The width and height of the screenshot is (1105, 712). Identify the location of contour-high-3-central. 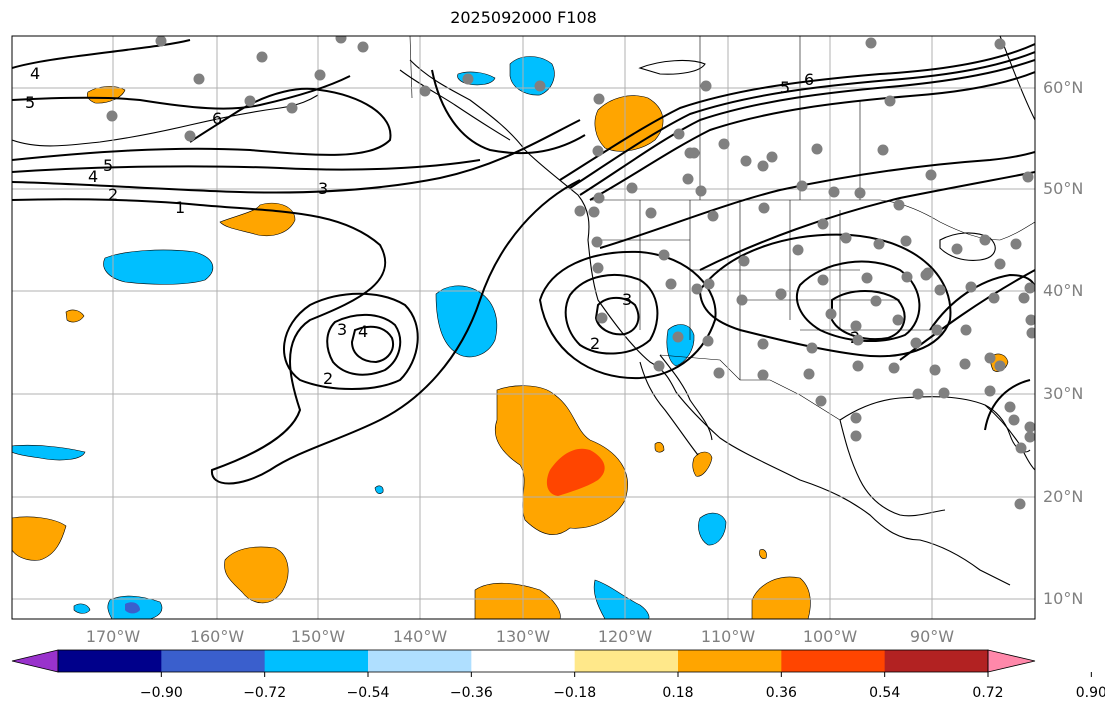
(858, 301).